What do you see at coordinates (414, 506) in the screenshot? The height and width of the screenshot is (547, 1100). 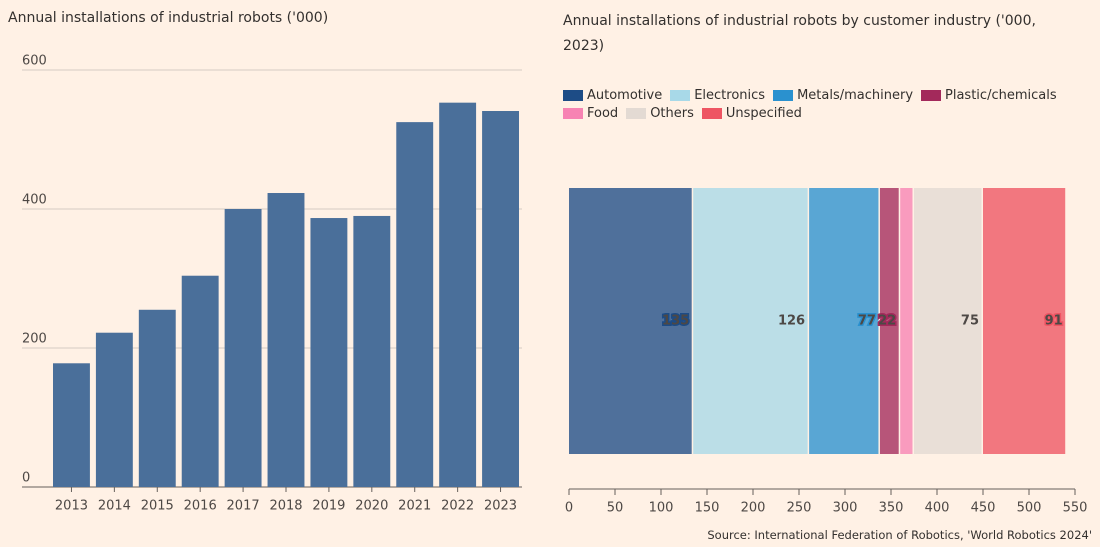 I see `x-tick-label: 2021` at bounding box center [414, 506].